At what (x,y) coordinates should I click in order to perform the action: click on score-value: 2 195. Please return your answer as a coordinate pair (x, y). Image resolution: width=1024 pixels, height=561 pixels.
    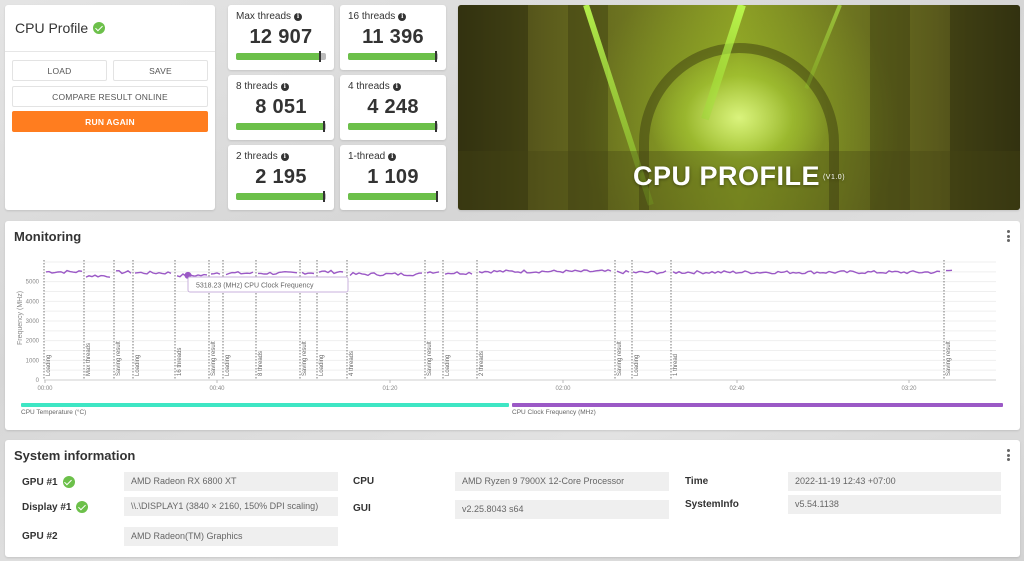
    Looking at the image, I should click on (281, 177).